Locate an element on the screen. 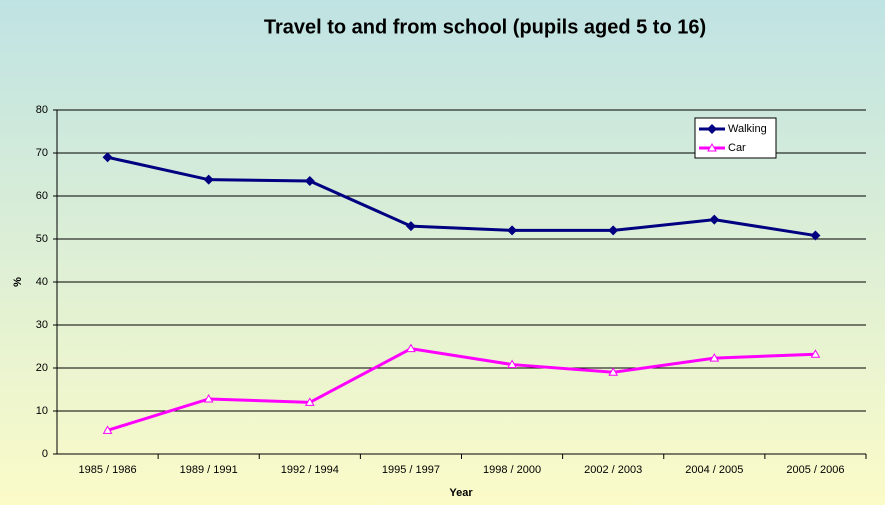 This screenshot has width=885, height=505. y-axis-title: % is located at coordinates (18, 282).